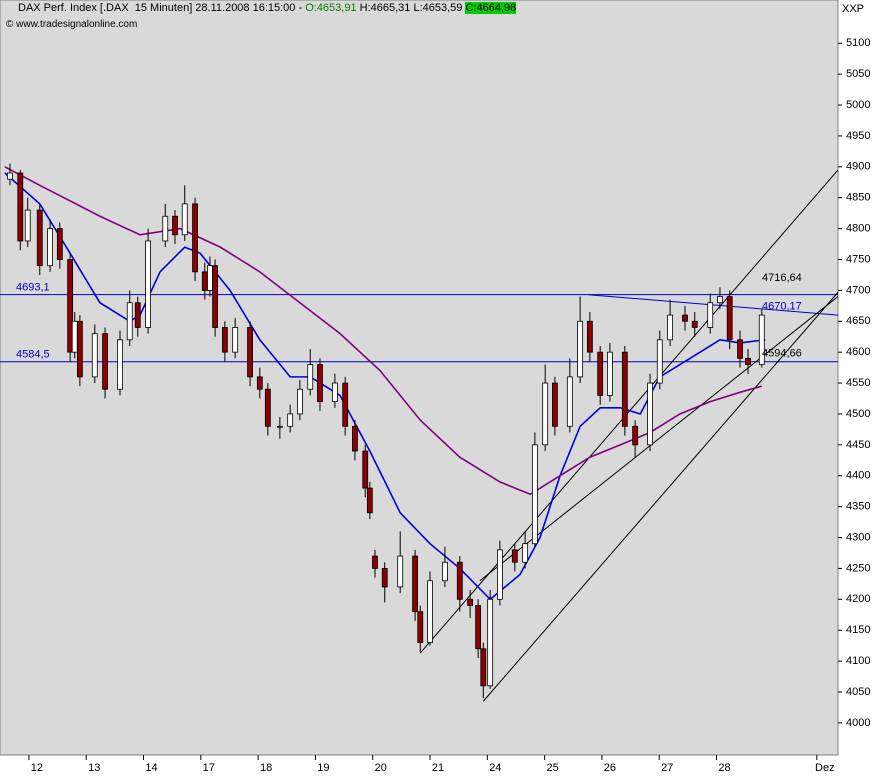 The height and width of the screenshot is (777, 880). What do you see at coordinates (33, 355) in the screenshot?
I see `hline-label: 4584,5` at bounding box center [33, 355].